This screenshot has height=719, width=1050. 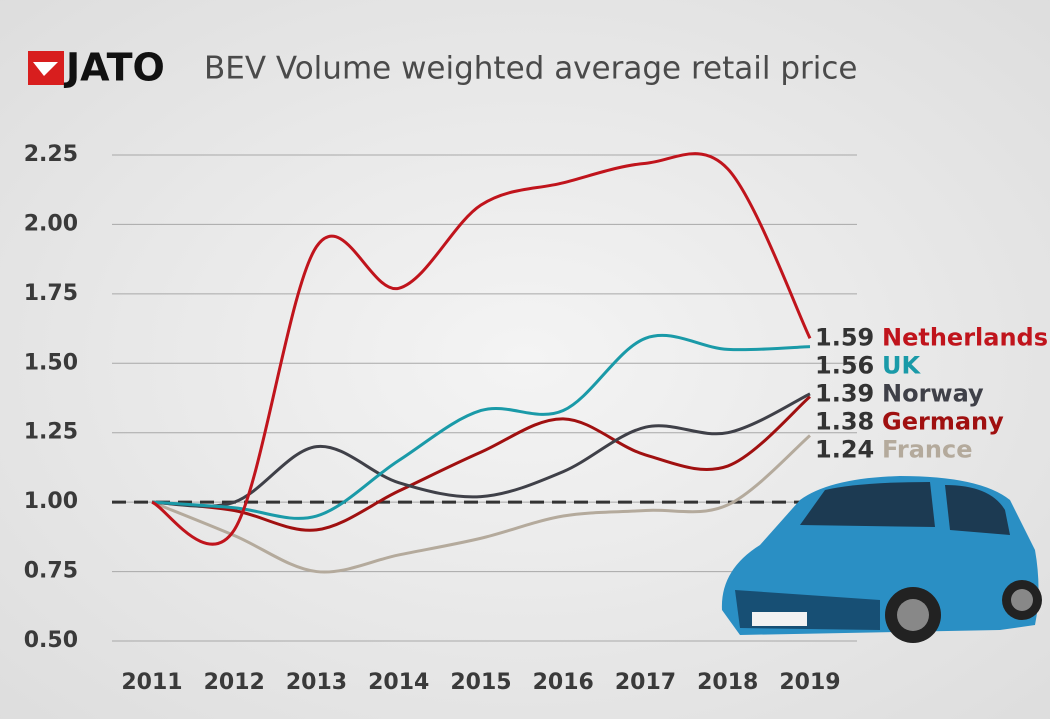 What do you see at coordinates (234, 682) in the screenshot?
I see `x-tick-label: 2012` at bounding box center [234, 682].